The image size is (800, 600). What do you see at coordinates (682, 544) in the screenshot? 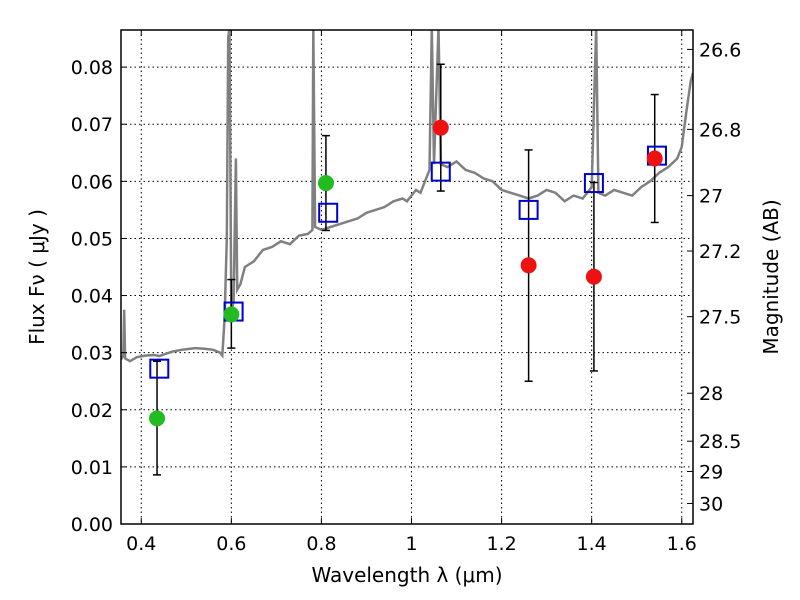
I see `x-tick-label: 1.6` at bounding box center [682, 544].